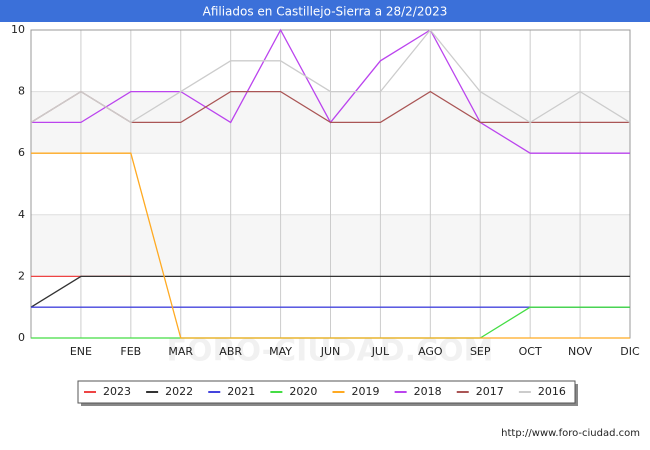 This screenshot has width=650, height=450. I want to click on series-line, so click(330, 291).